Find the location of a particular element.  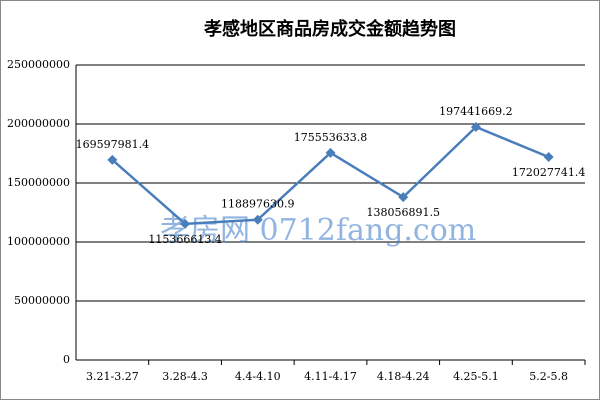

x-tick-label: 4.11-4.17 is located at coordinates (330, 376).